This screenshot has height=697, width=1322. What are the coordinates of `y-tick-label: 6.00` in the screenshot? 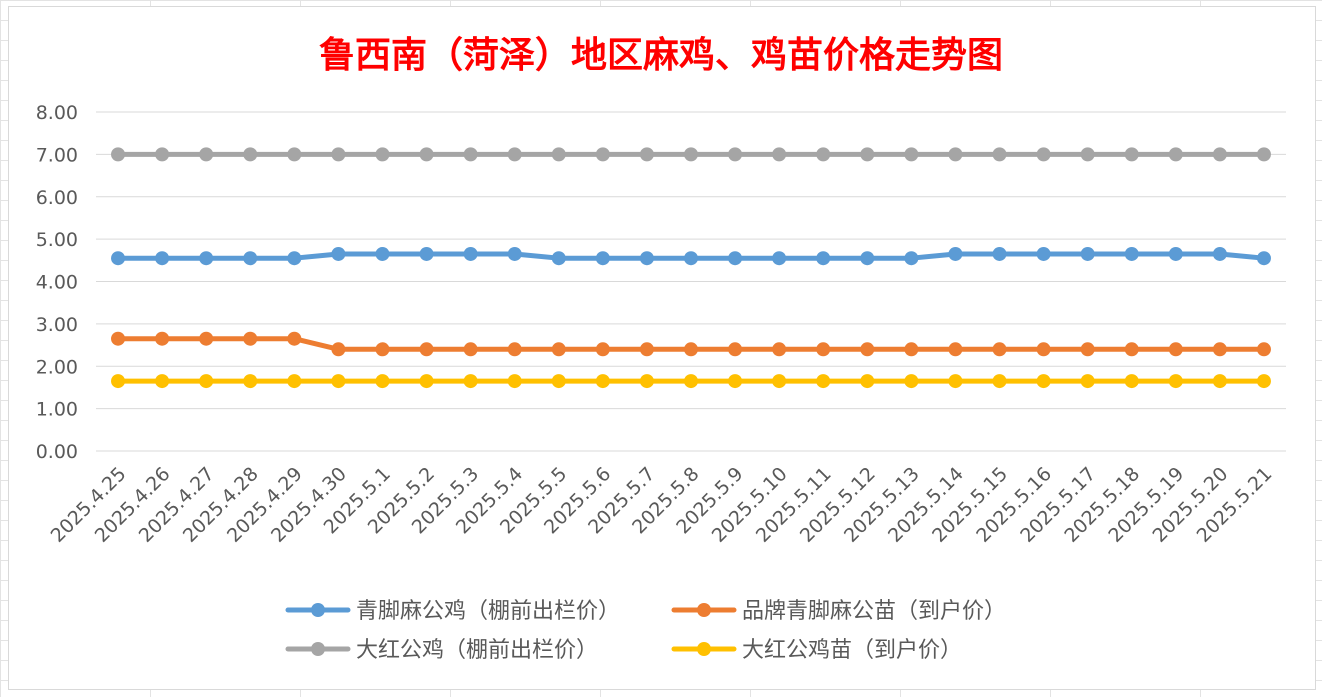 It's located at (57, 198).